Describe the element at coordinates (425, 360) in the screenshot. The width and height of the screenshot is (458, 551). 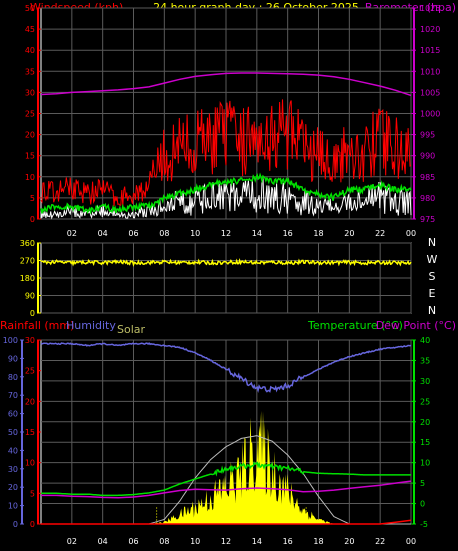
I see `temperature-tick-label: 35` at that location.